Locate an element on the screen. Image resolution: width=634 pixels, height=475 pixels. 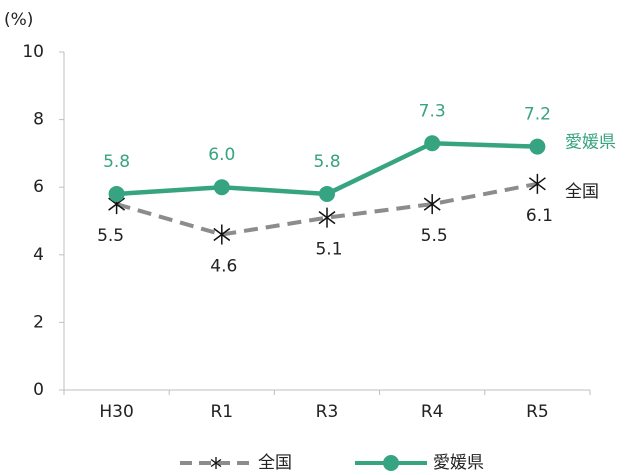
y-tick-label: 2 is located at coordinates (38, 322).